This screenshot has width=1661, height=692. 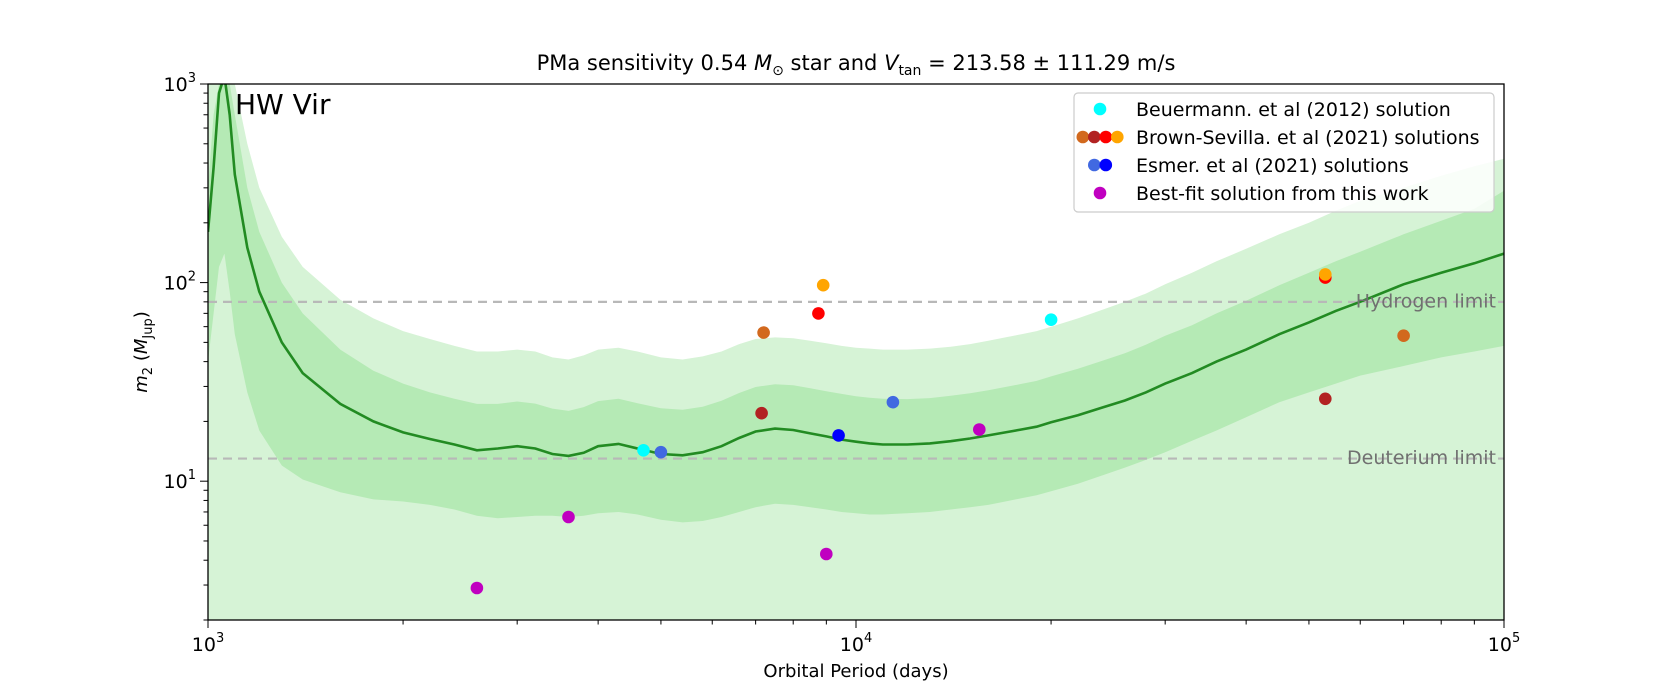 What do you see at coordinates (893, 402) in the screenshot?
I see `data-point-s5-p1` at bounding box center [893, 402].